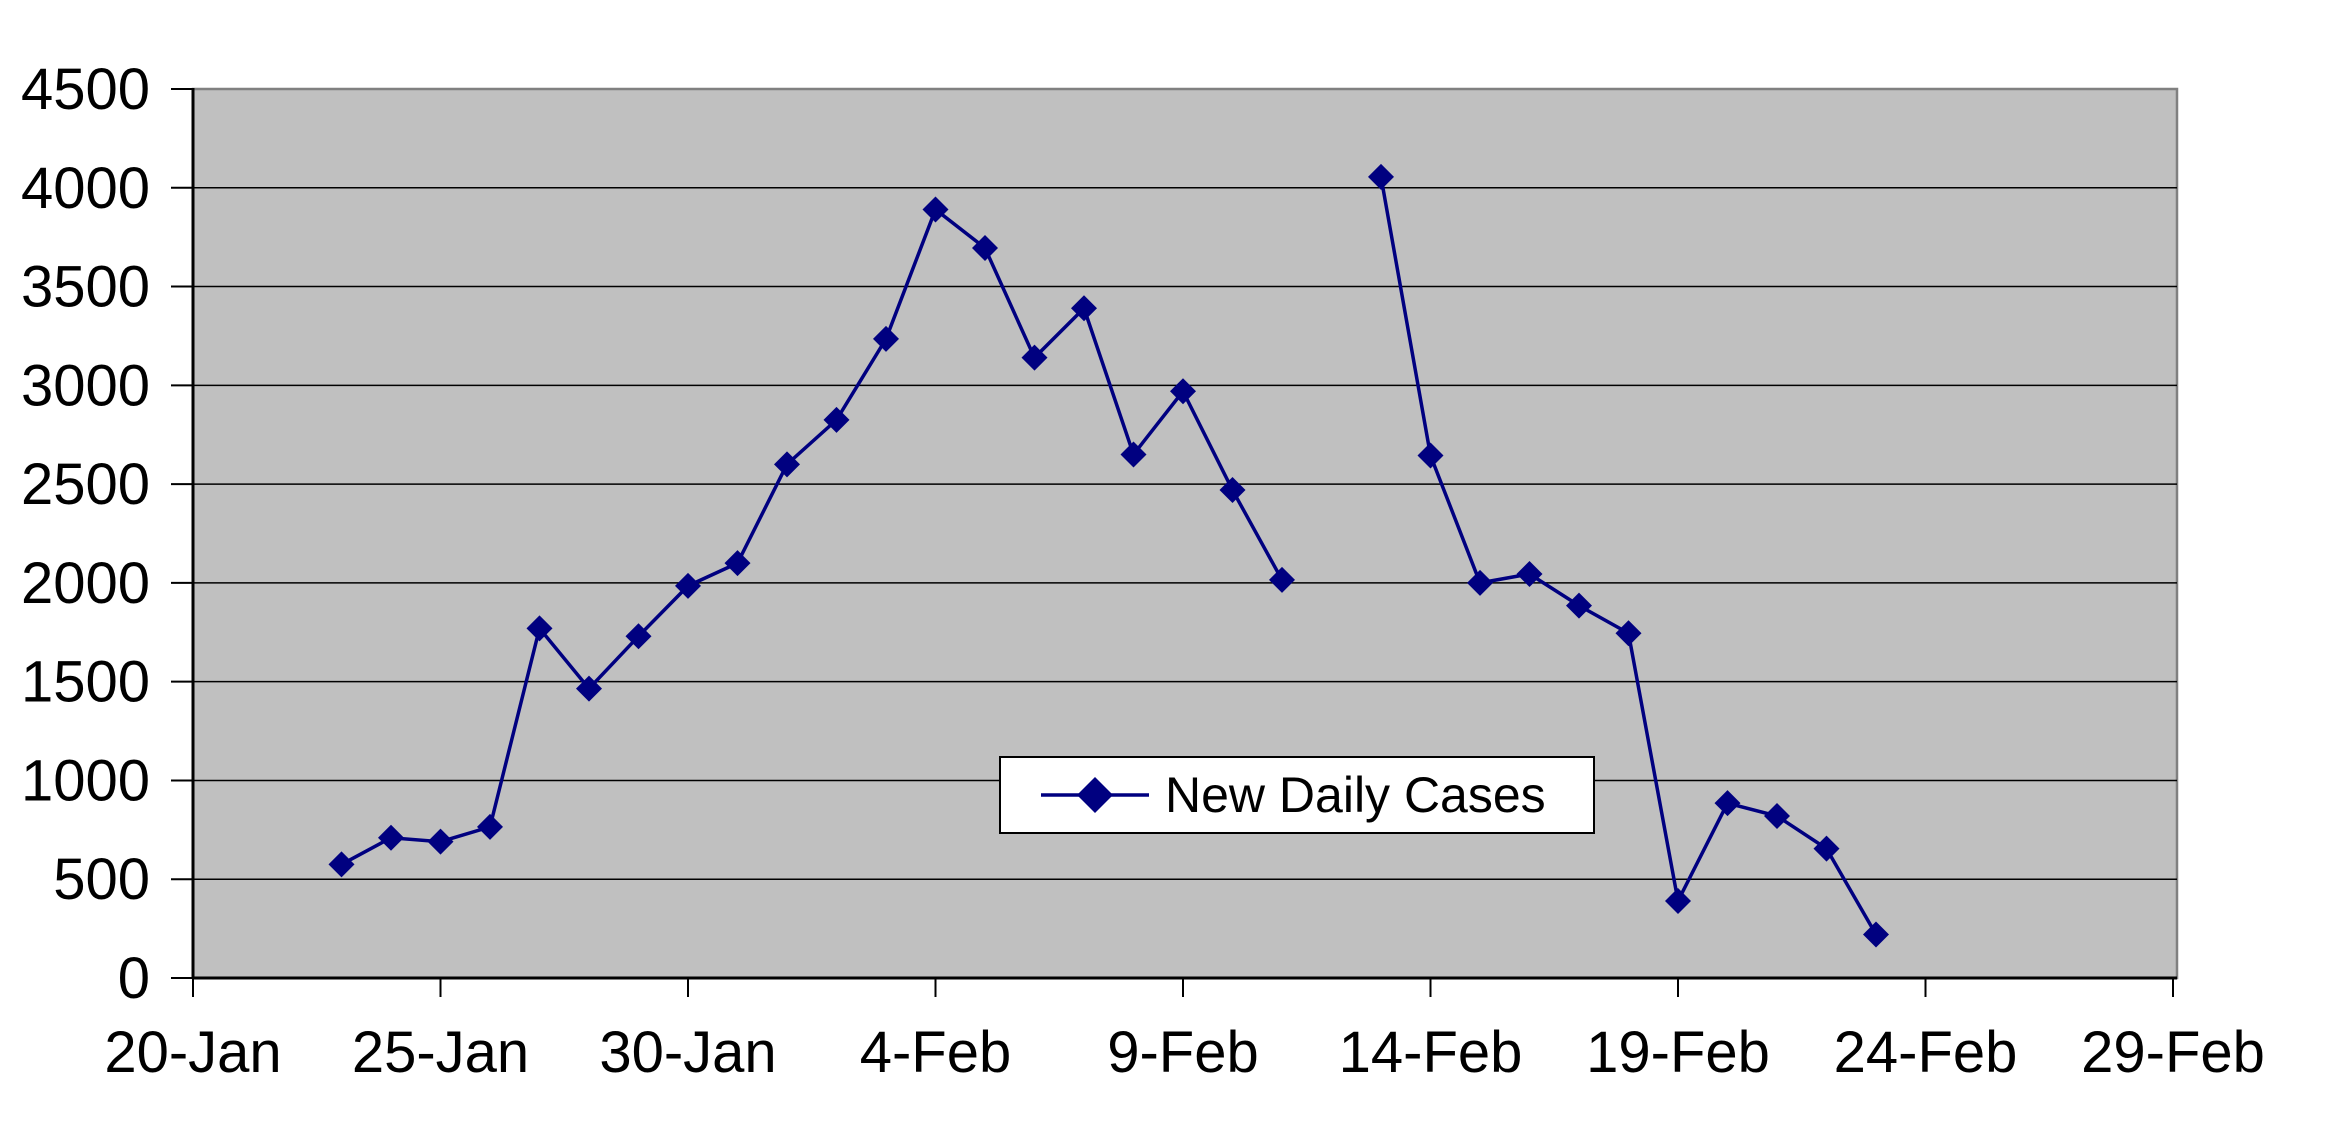 The height and width of the screenshot is (1136, 2337). I want to click on x-tick-label: 30-Jan, so click(687, 1052).